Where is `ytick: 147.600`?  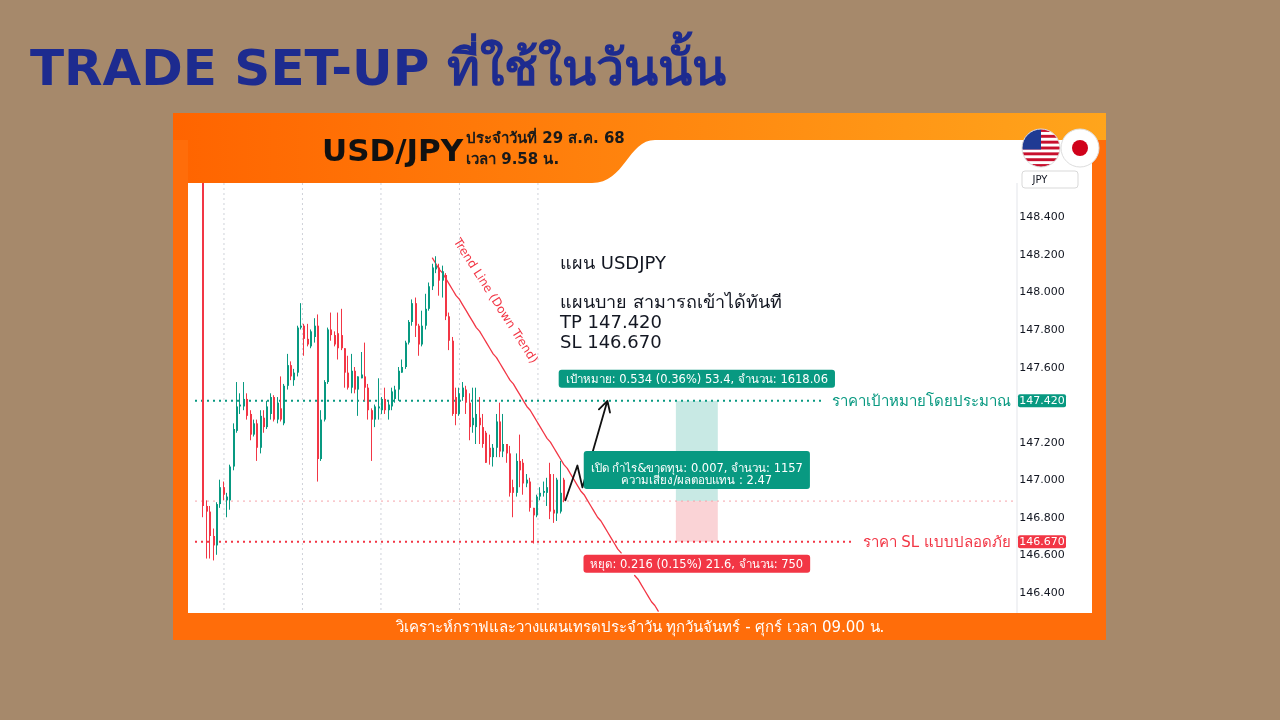 ytick: 147.600 is located at coordinates (1042, 367).